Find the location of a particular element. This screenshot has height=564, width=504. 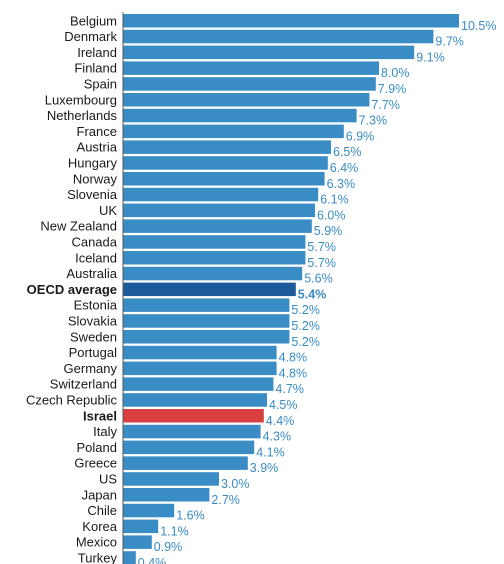

category-label-estonia: Estonia is located at coordinates (96, 305).